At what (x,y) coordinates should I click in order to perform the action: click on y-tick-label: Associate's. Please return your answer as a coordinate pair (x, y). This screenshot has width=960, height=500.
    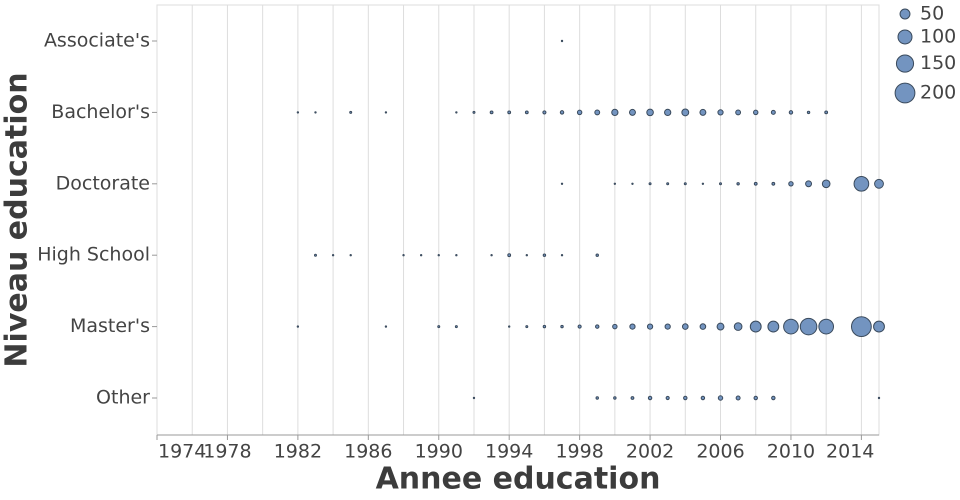
    Looking at the image, I should click on (97, 41).